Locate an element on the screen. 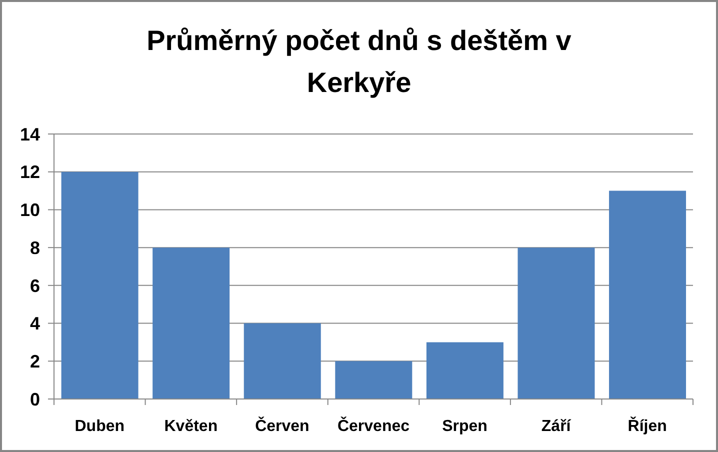  y-tick-label: 12 is located at coordinates (30, 172).